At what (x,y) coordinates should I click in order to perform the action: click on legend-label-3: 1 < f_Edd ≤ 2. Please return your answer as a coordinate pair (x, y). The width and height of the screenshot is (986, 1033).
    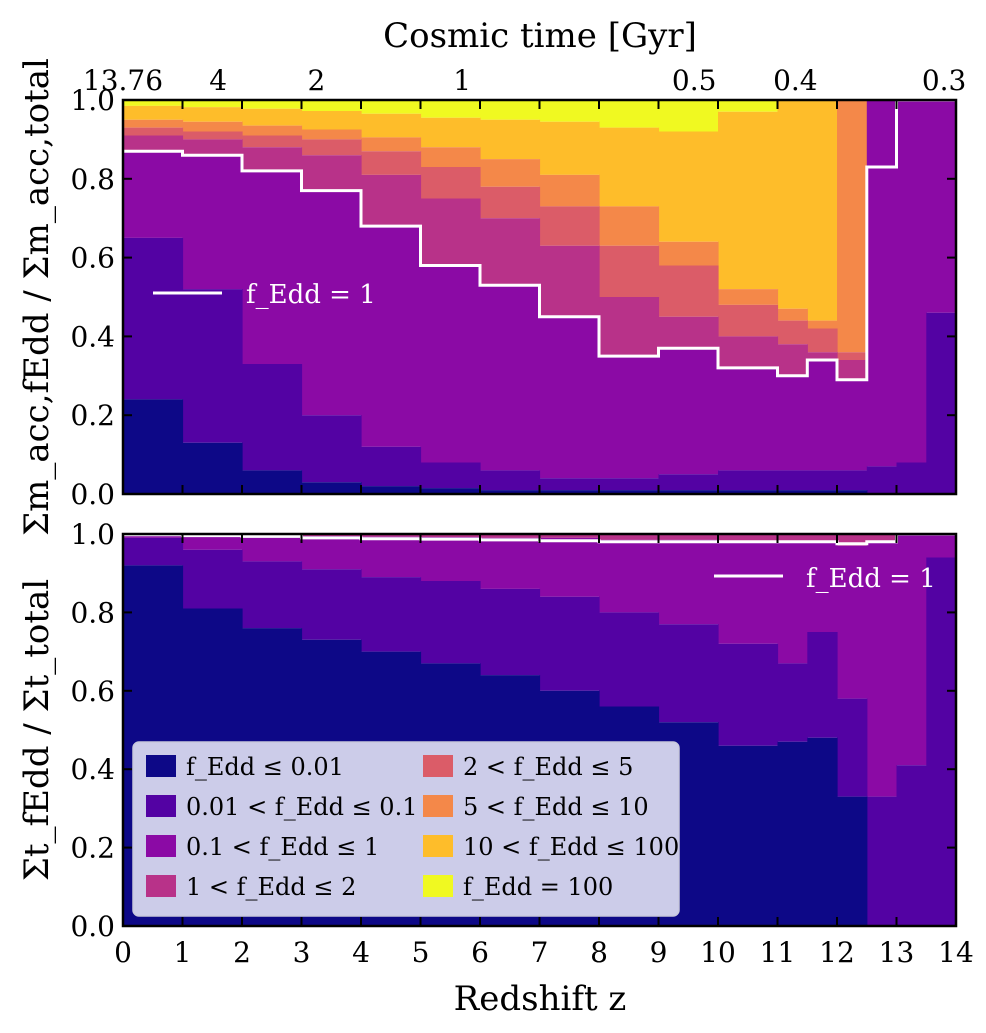
    Looking at the image, I should click on (271, 887).